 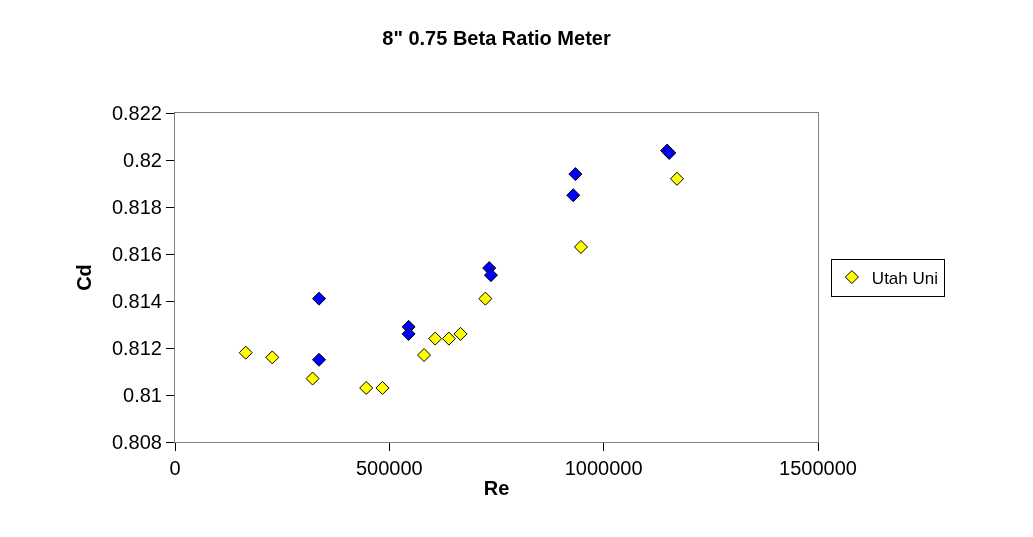 What do you see at coordinates (136, 301) in the screenshot?
I see `y-tick-label: 0.814` at bounding box center [136, 301].